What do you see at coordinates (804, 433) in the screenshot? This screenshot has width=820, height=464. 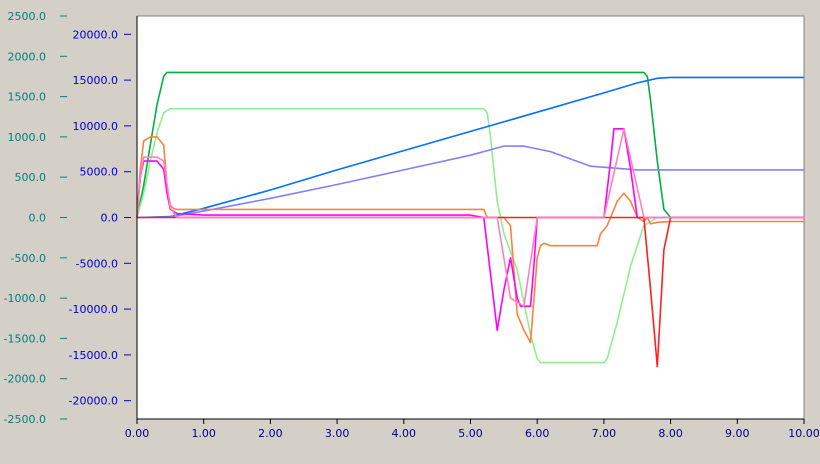 I see `x-tick-label: 10.00` at bounding box center [804, 433].